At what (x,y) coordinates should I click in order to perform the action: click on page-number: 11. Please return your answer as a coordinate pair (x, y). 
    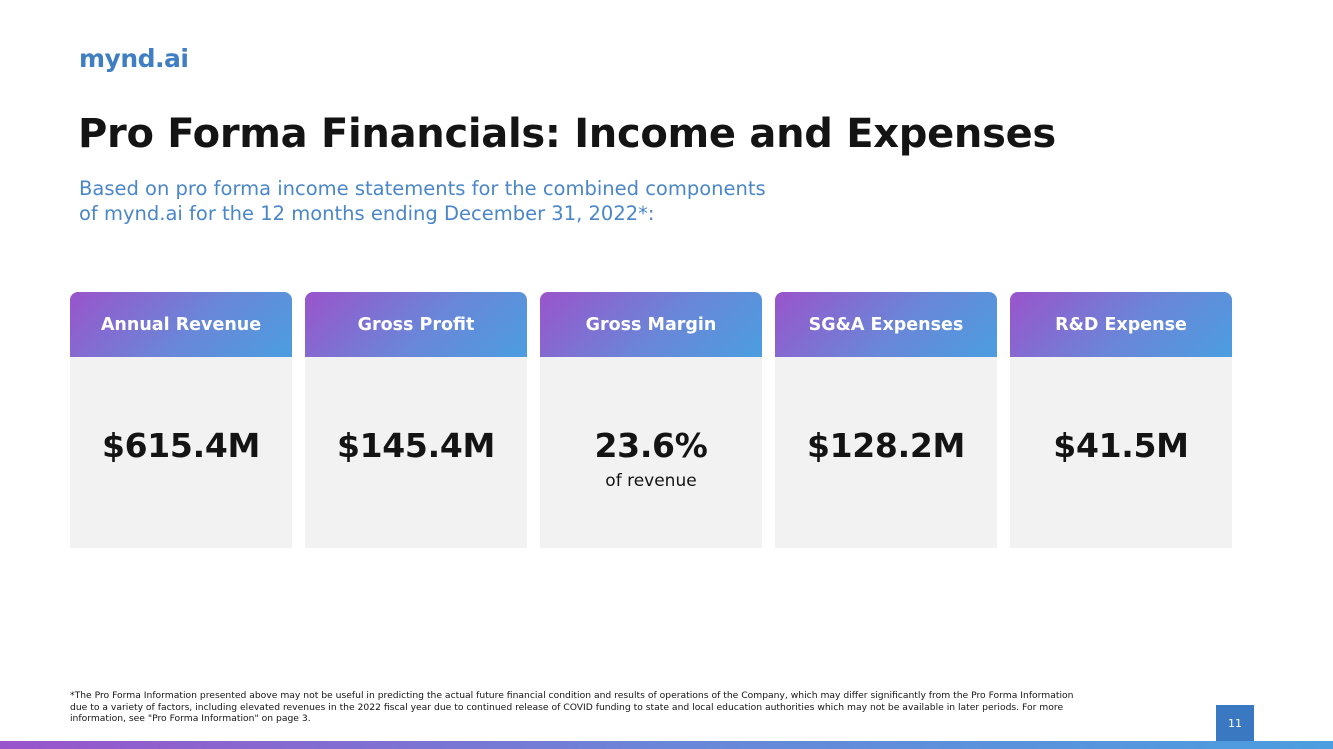
    Looking at the image, I should click on (1235, 723).